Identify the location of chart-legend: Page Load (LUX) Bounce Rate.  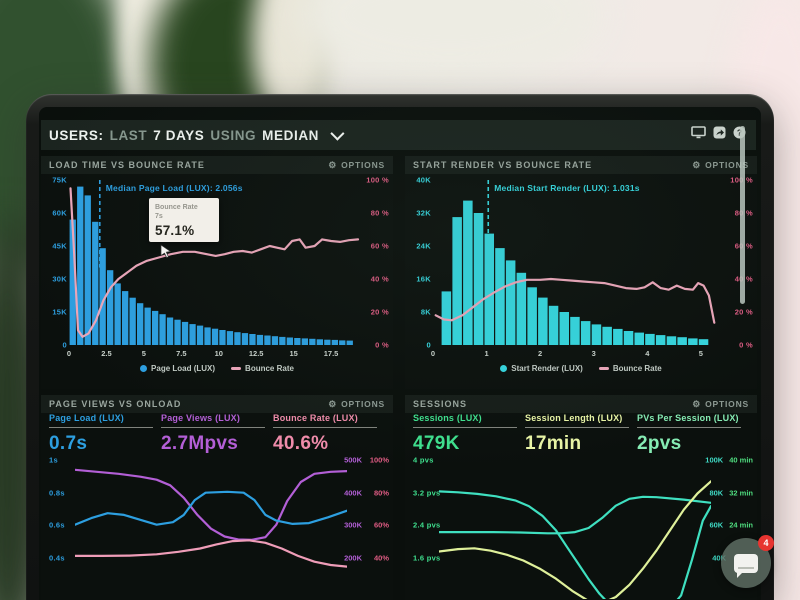
(217, 368).